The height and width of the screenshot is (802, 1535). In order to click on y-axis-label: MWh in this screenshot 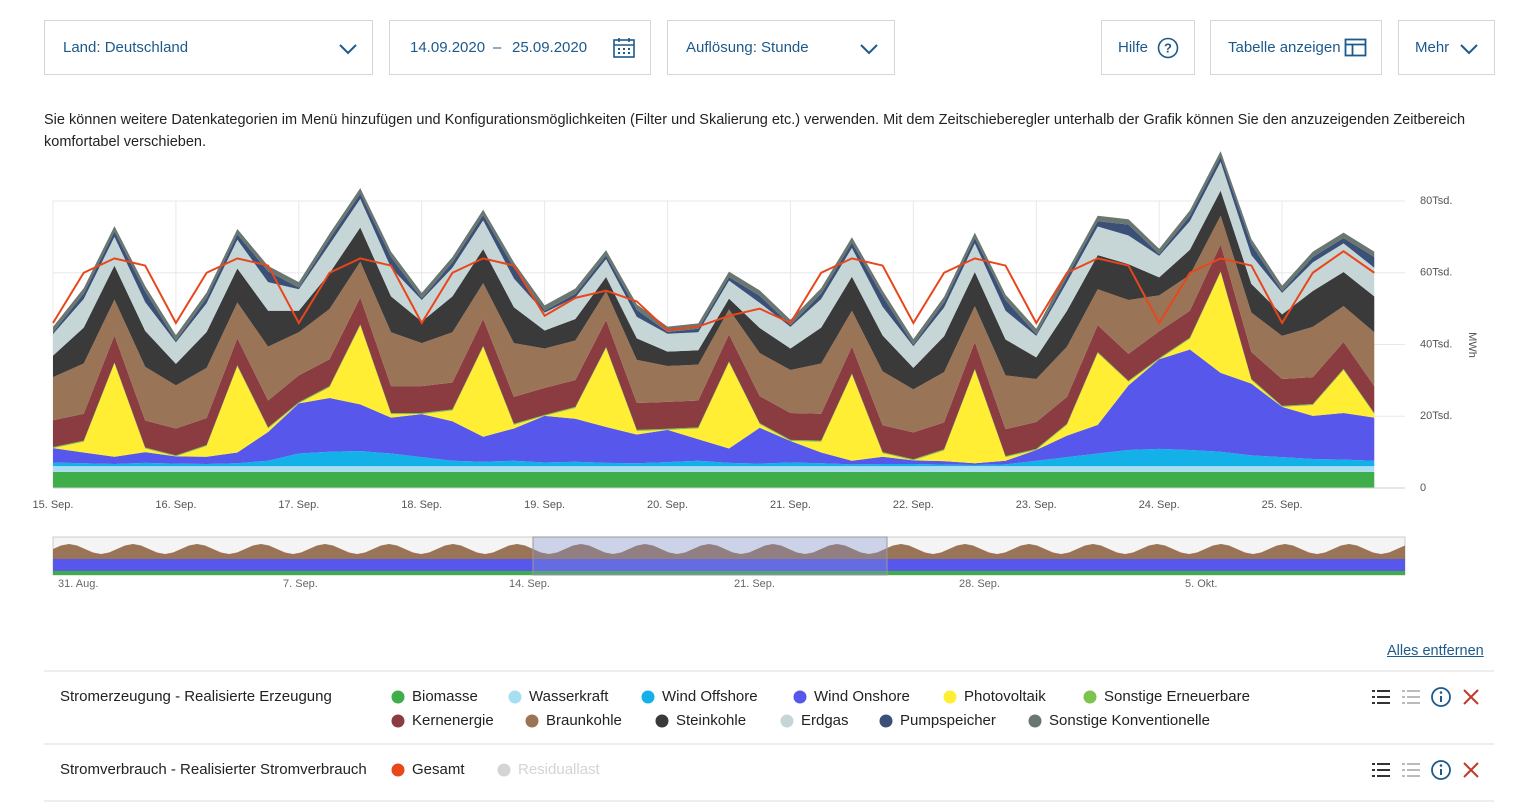, I will do `click(1472, 345)`.